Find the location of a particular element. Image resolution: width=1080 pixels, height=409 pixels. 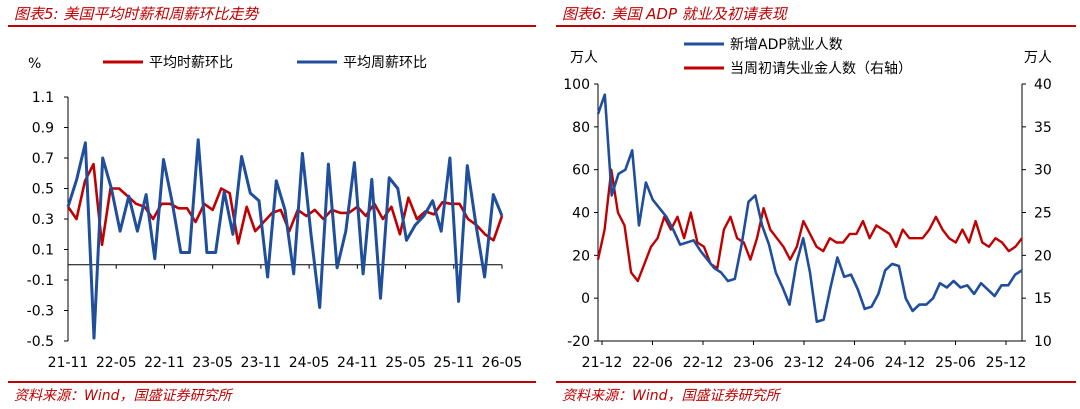

y-tick-label: 1.1 is located at coordinates (43, 98).